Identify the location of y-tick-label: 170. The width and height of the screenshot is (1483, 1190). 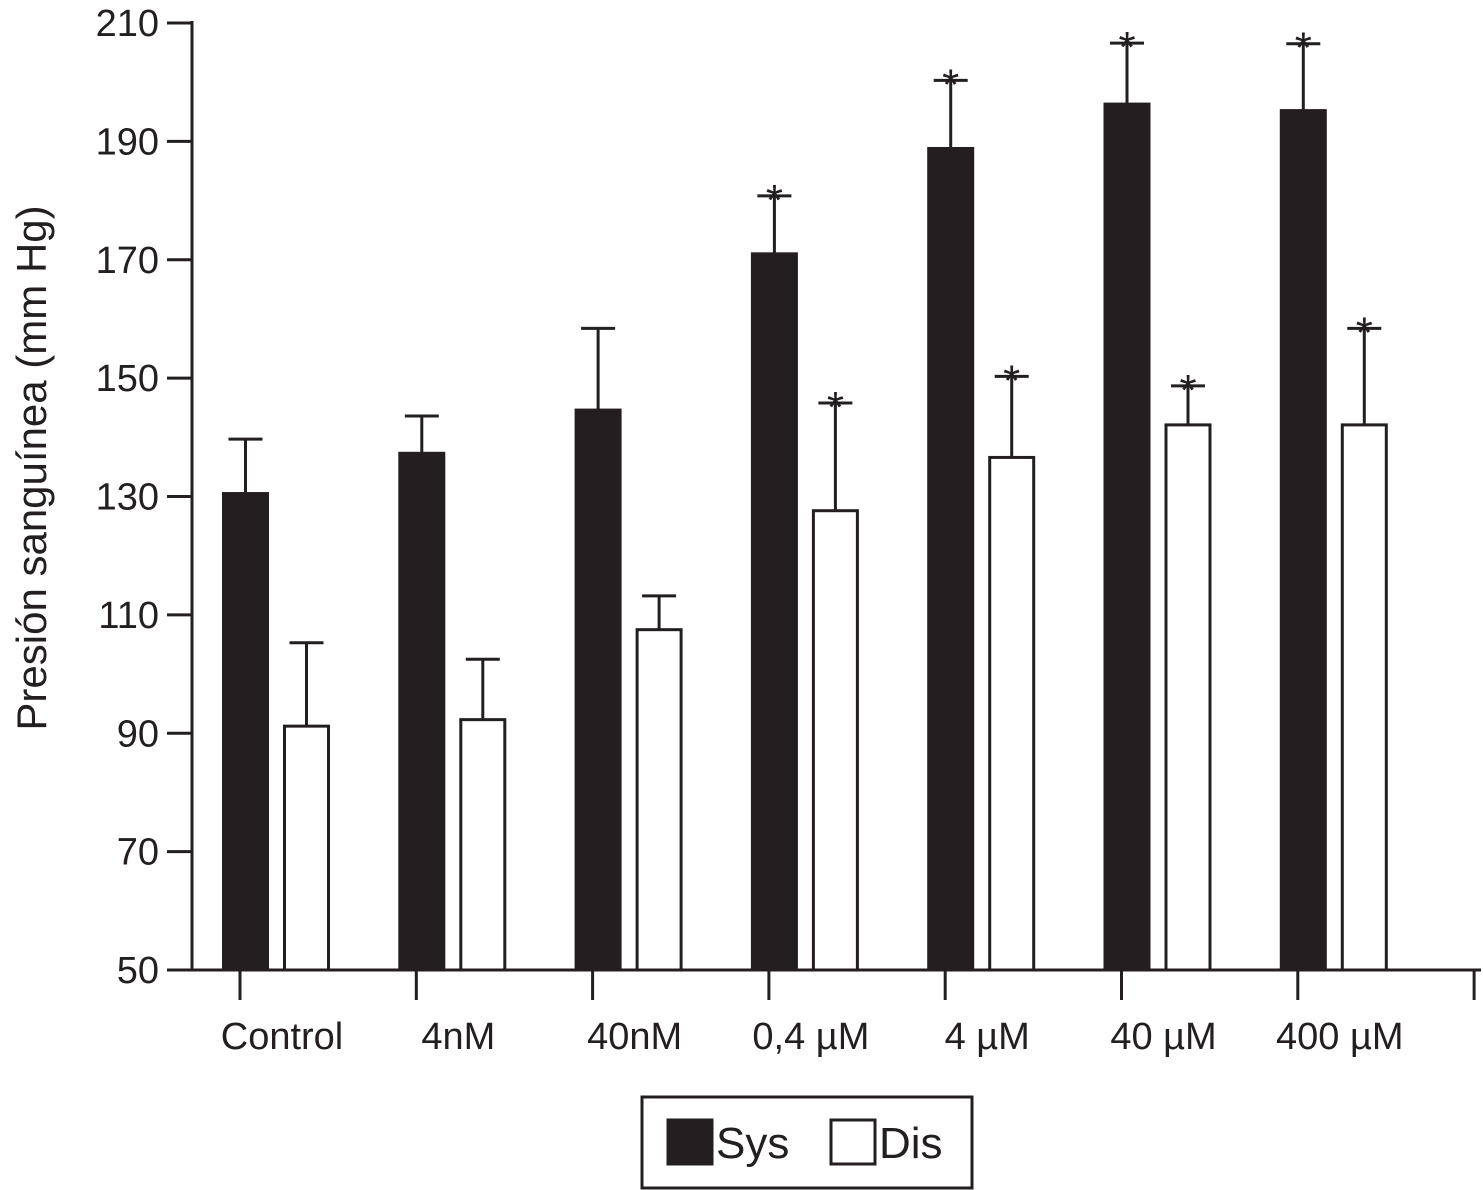
(127, 261).